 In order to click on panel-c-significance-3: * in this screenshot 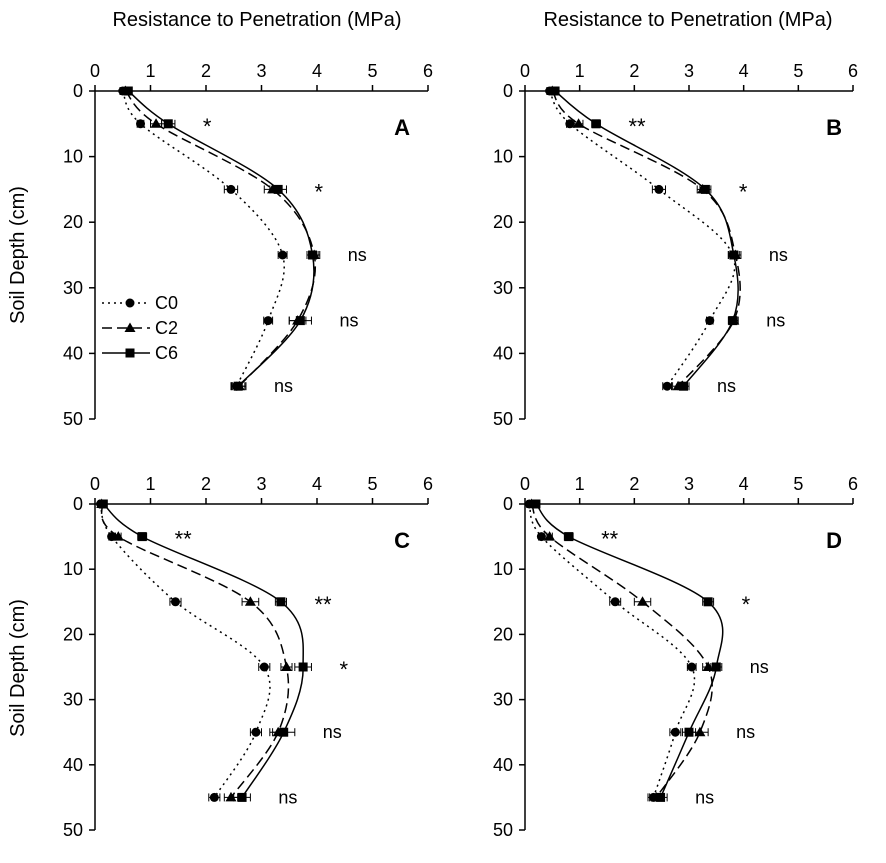, I will do `click(343, 669)`.